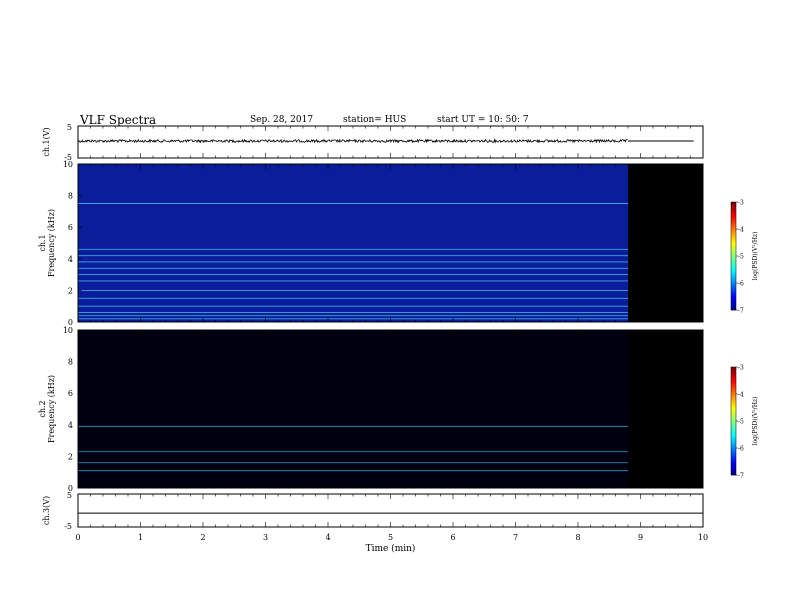 This screenshot has width=792, height=612. I want to click on ch1-waveform-ylabel: ch.1(V), so click(46, 141).